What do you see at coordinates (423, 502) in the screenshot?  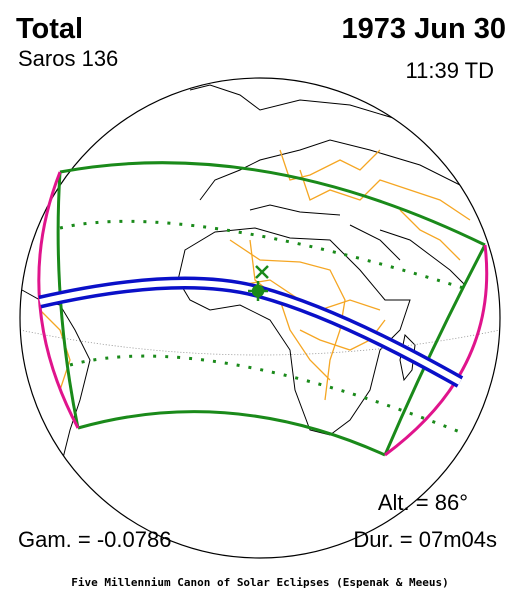 I see `altitude: Alt. = 86°` at bounding box center [423, 502].